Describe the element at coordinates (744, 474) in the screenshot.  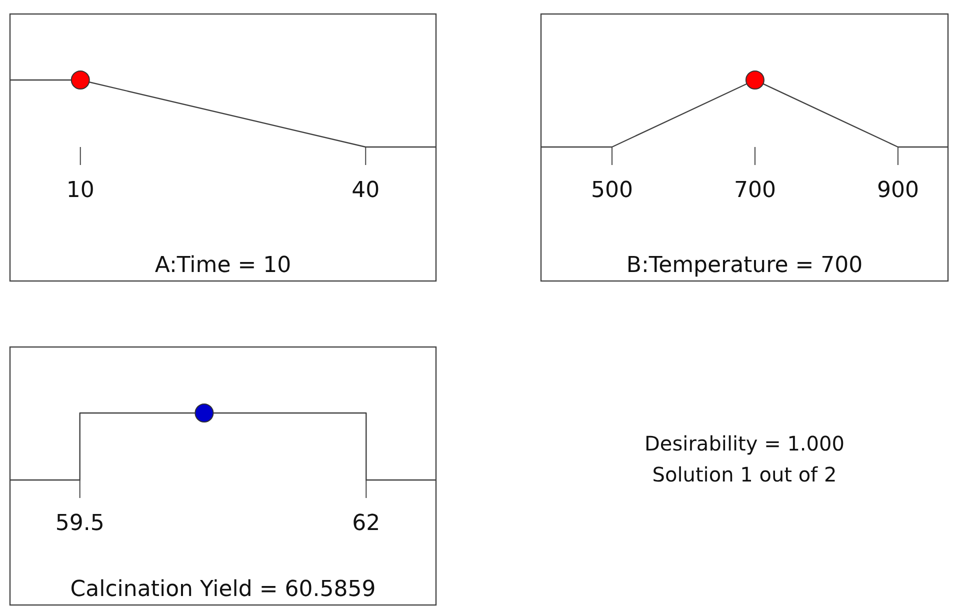
I see `text: Solution 1 out of 2` at that location.